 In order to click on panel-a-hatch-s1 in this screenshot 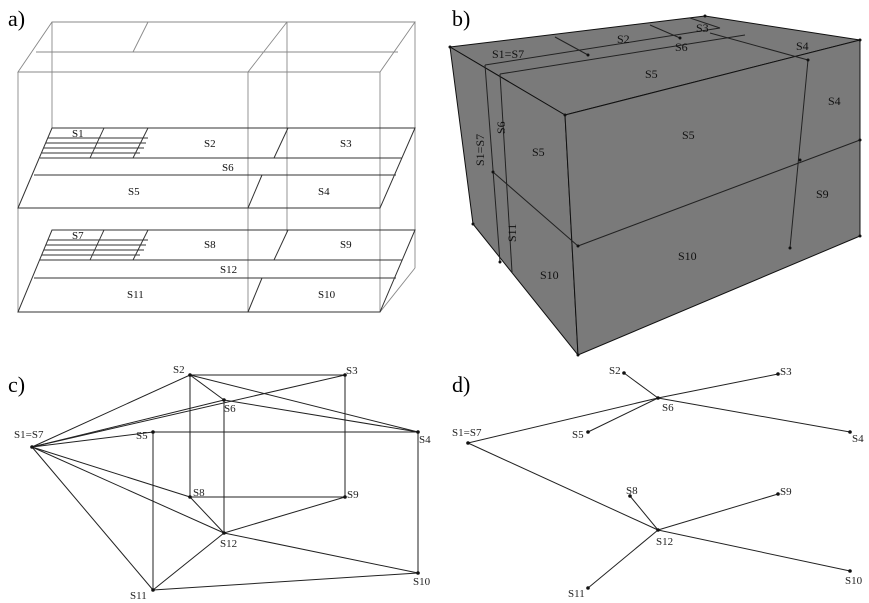, I will do `click(95, 143)`.